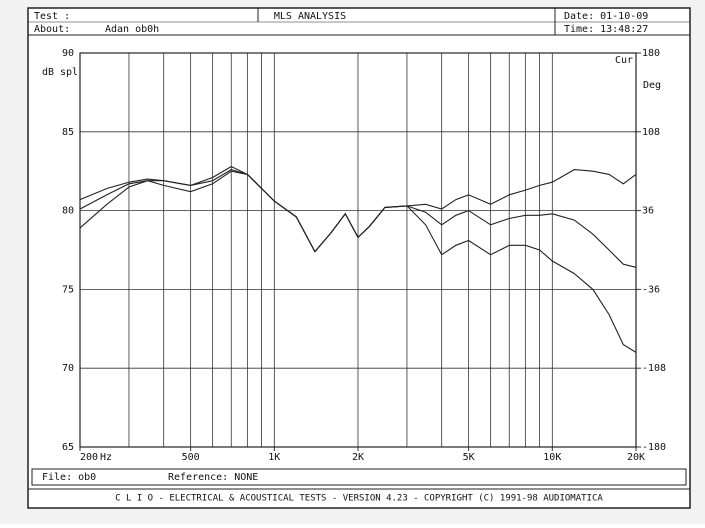 The height and width of the screenshot is (528, 705). What do you see at coordinates (636, 457) in the screenshot?
I see `x-tick-label: 20K` at bounding box center [636, 457].